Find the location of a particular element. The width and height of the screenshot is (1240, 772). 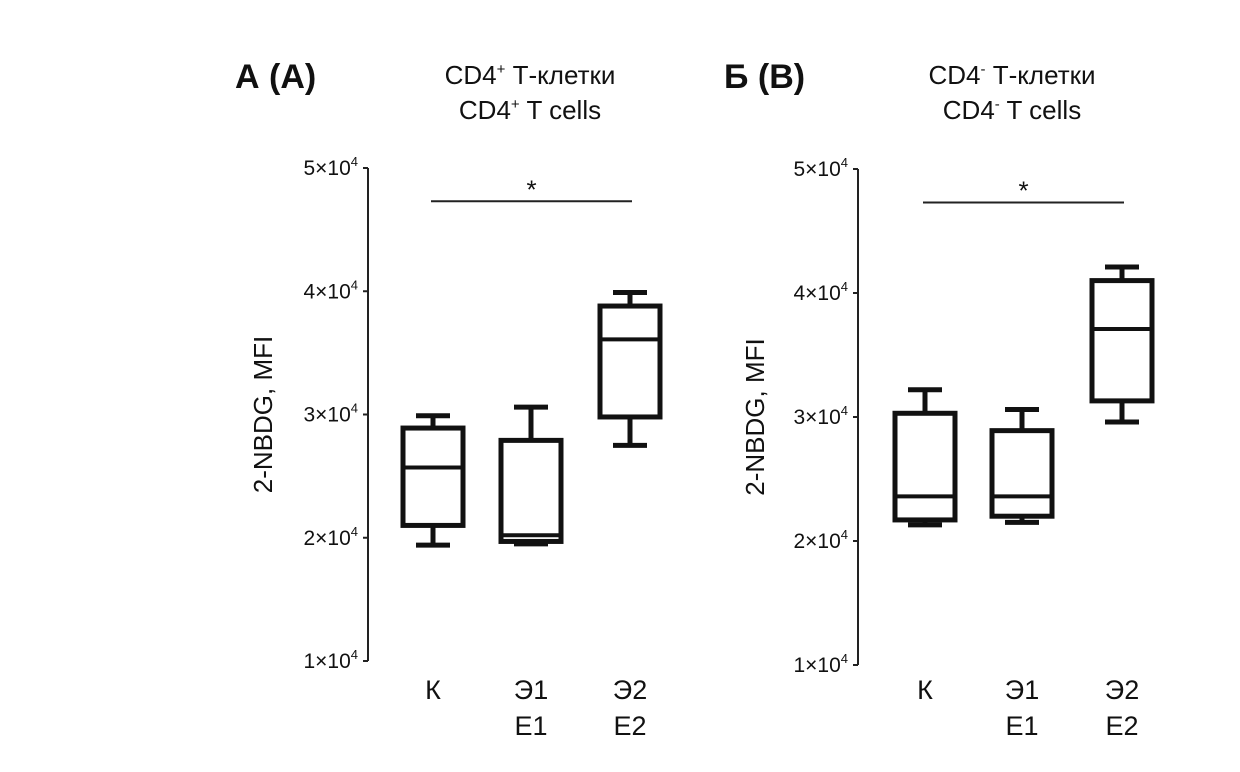

title-ru: CD4+ Т-клетки is located at coordinates (530, 75).